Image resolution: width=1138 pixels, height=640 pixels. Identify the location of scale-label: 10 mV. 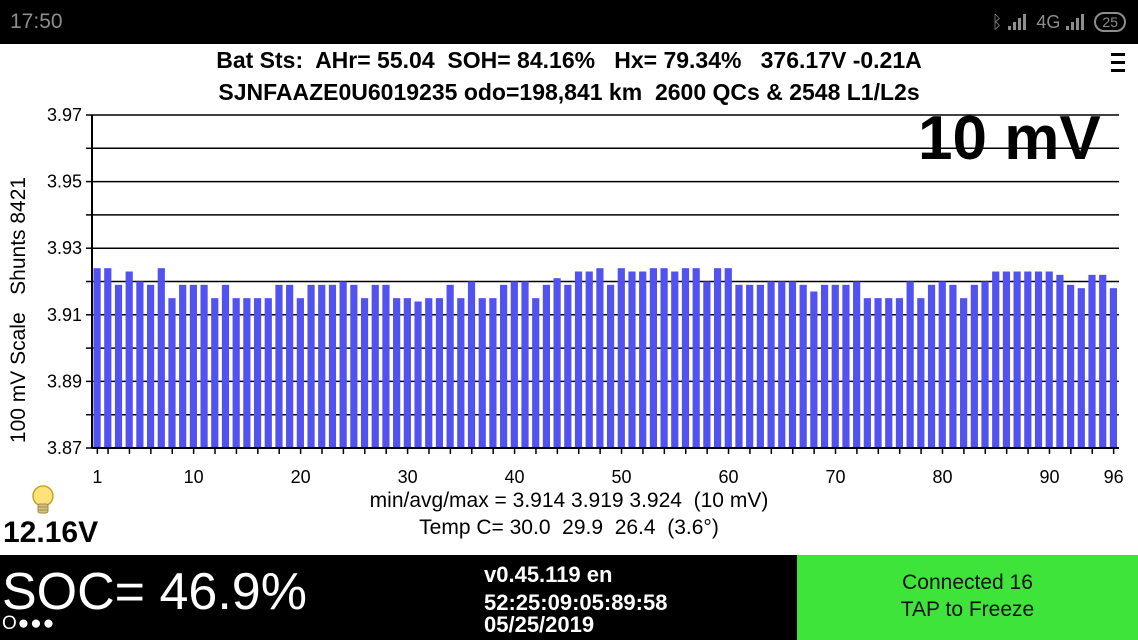
(1009, 138).